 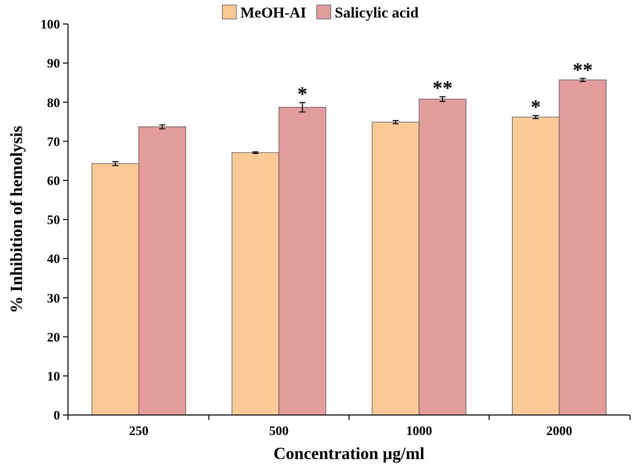 What do you see at coordinates (53, 220) in the screenshot?
I see `y-tick-label: 50` at bounding box center [53, 220].